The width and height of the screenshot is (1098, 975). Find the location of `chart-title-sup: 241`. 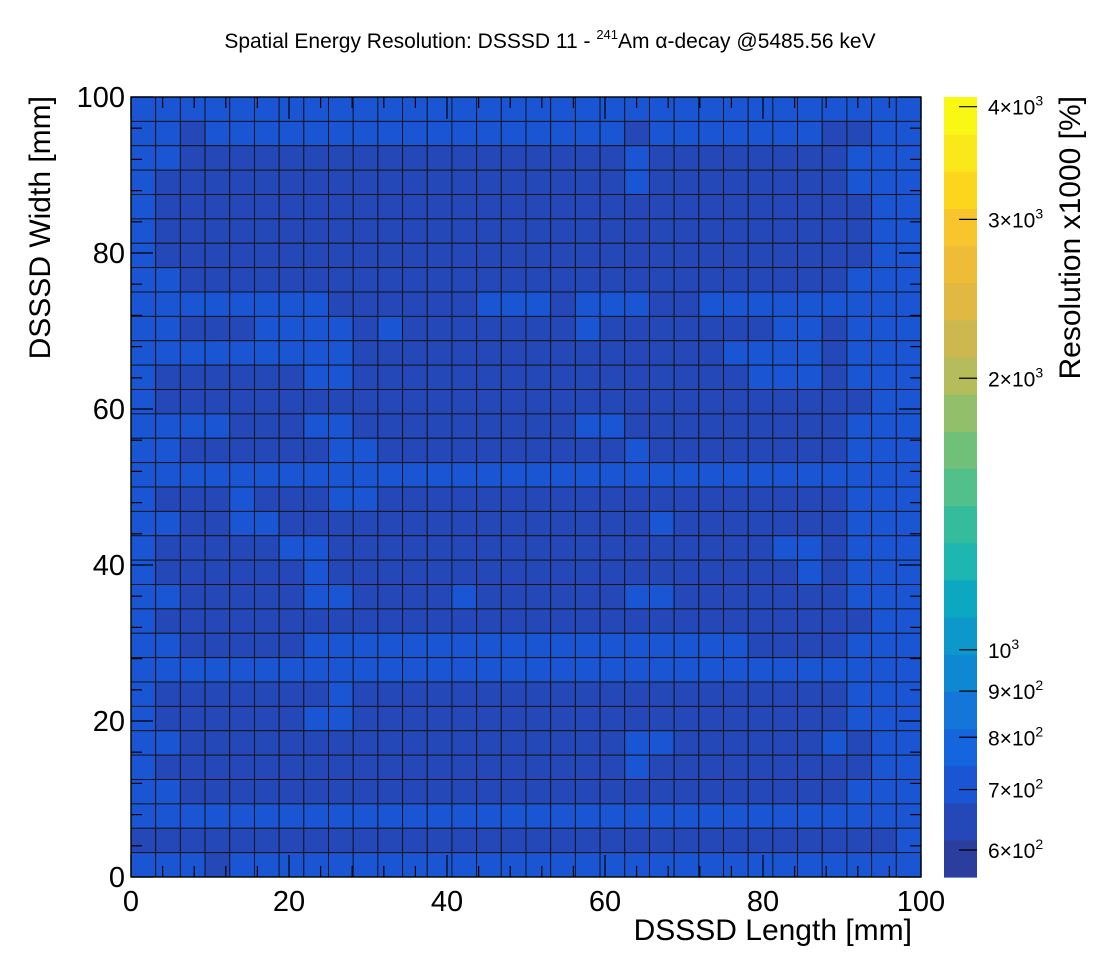

chart-title-sup: 241 is located at coordinates (607, 34).